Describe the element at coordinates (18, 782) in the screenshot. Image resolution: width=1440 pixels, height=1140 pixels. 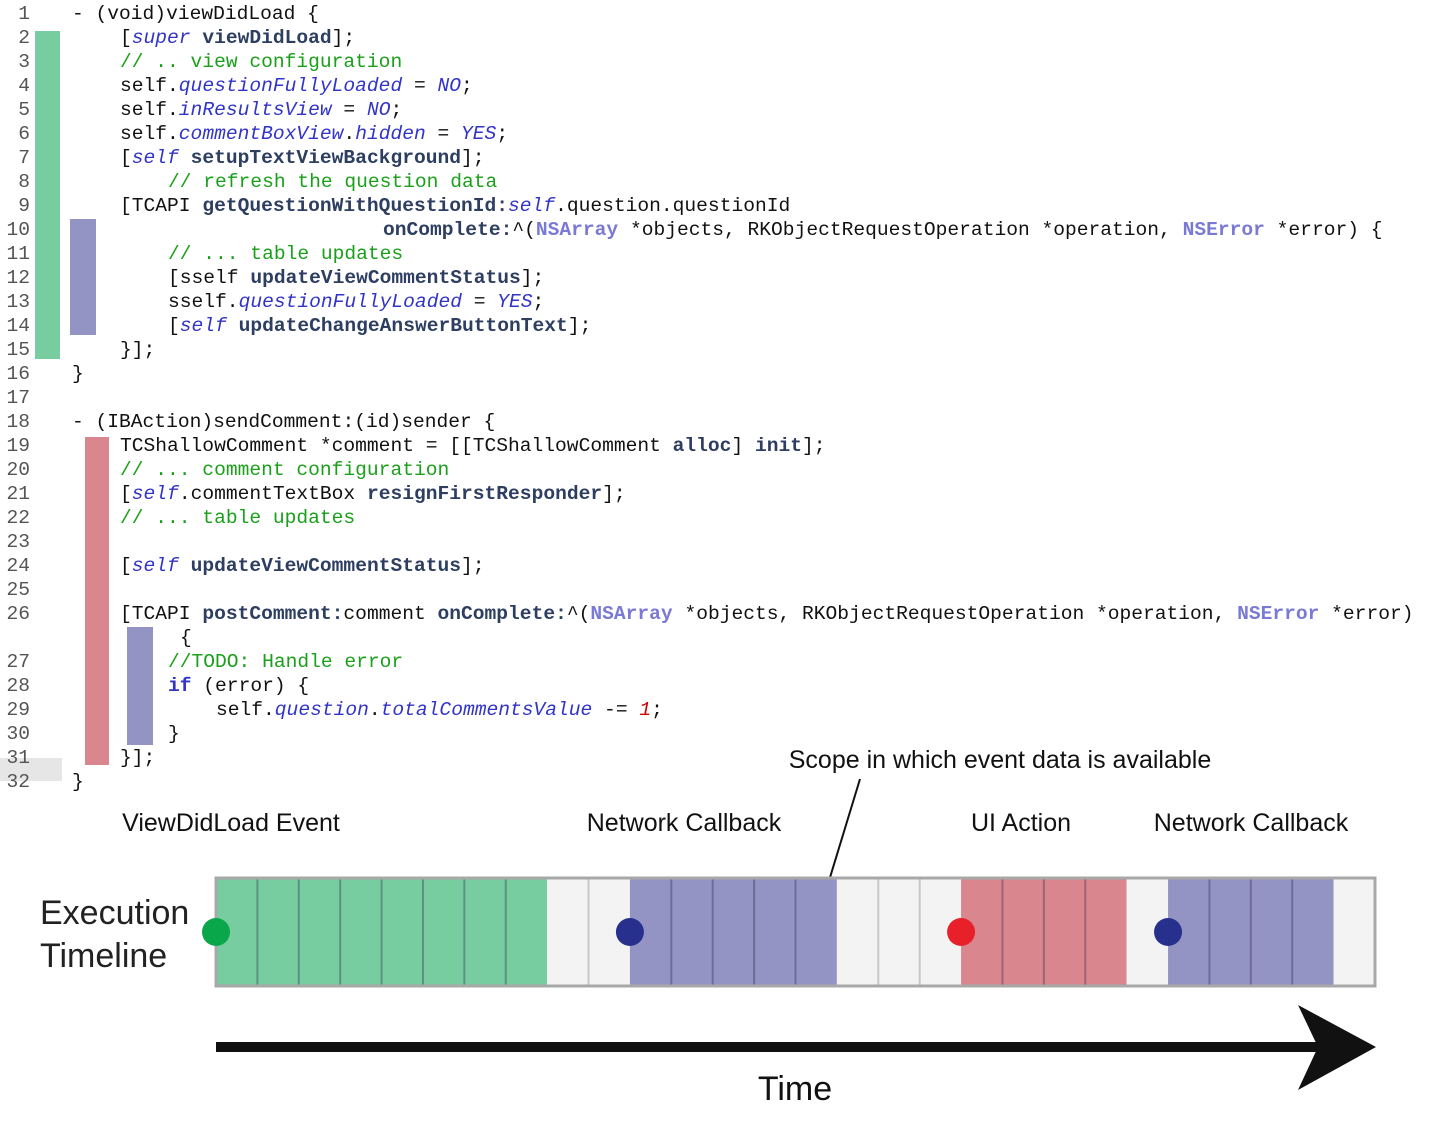
I see `line-number: 32` at that location.